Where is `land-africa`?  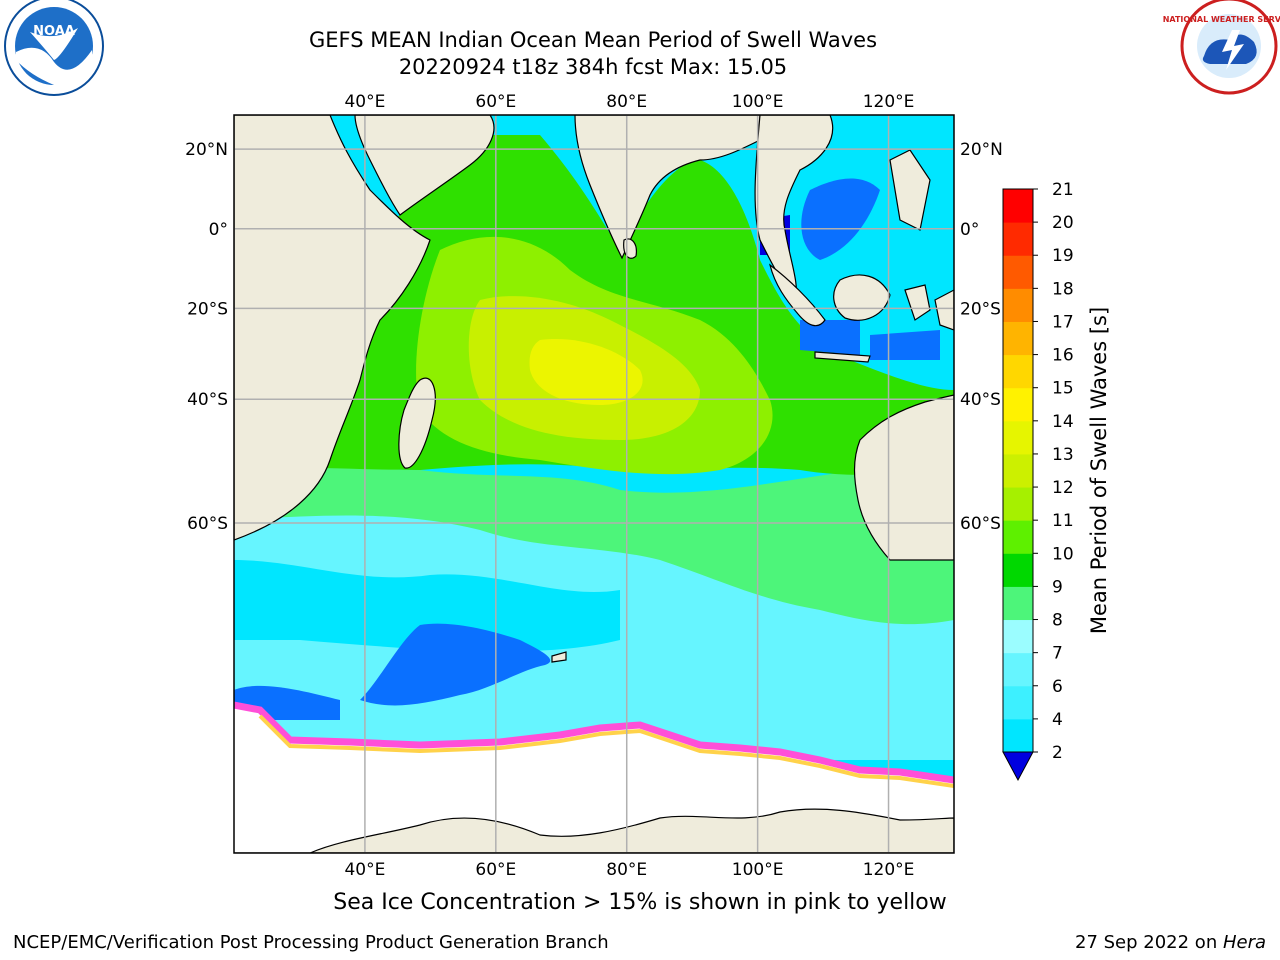 land-africa is located at coordinates (332, 328).